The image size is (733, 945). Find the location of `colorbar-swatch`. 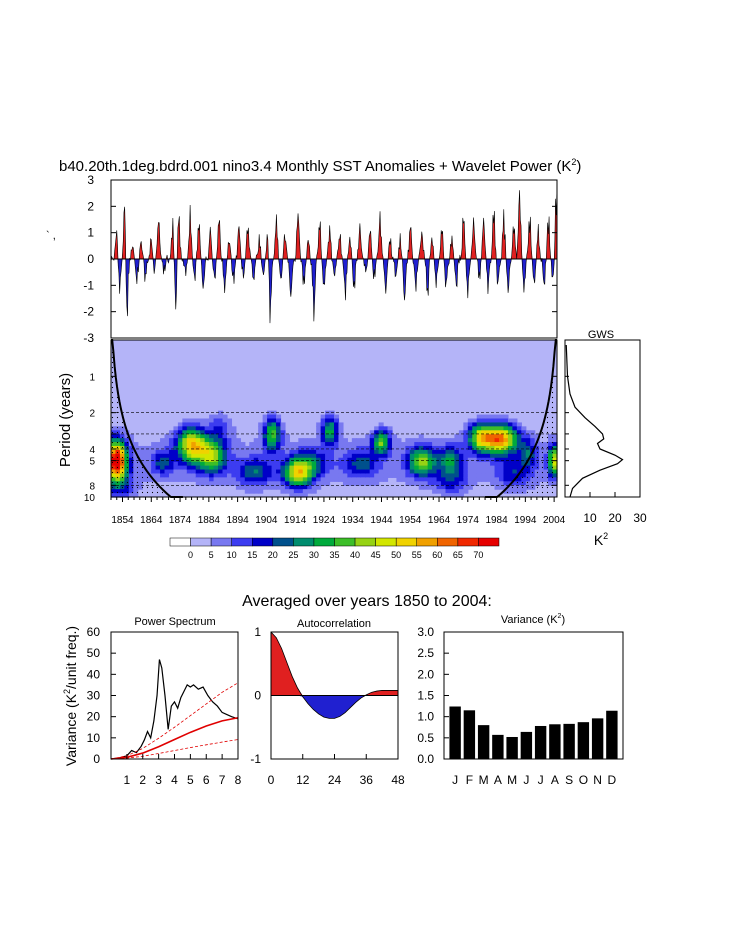

colorbar-swatch is located at coordinates (427, 542).